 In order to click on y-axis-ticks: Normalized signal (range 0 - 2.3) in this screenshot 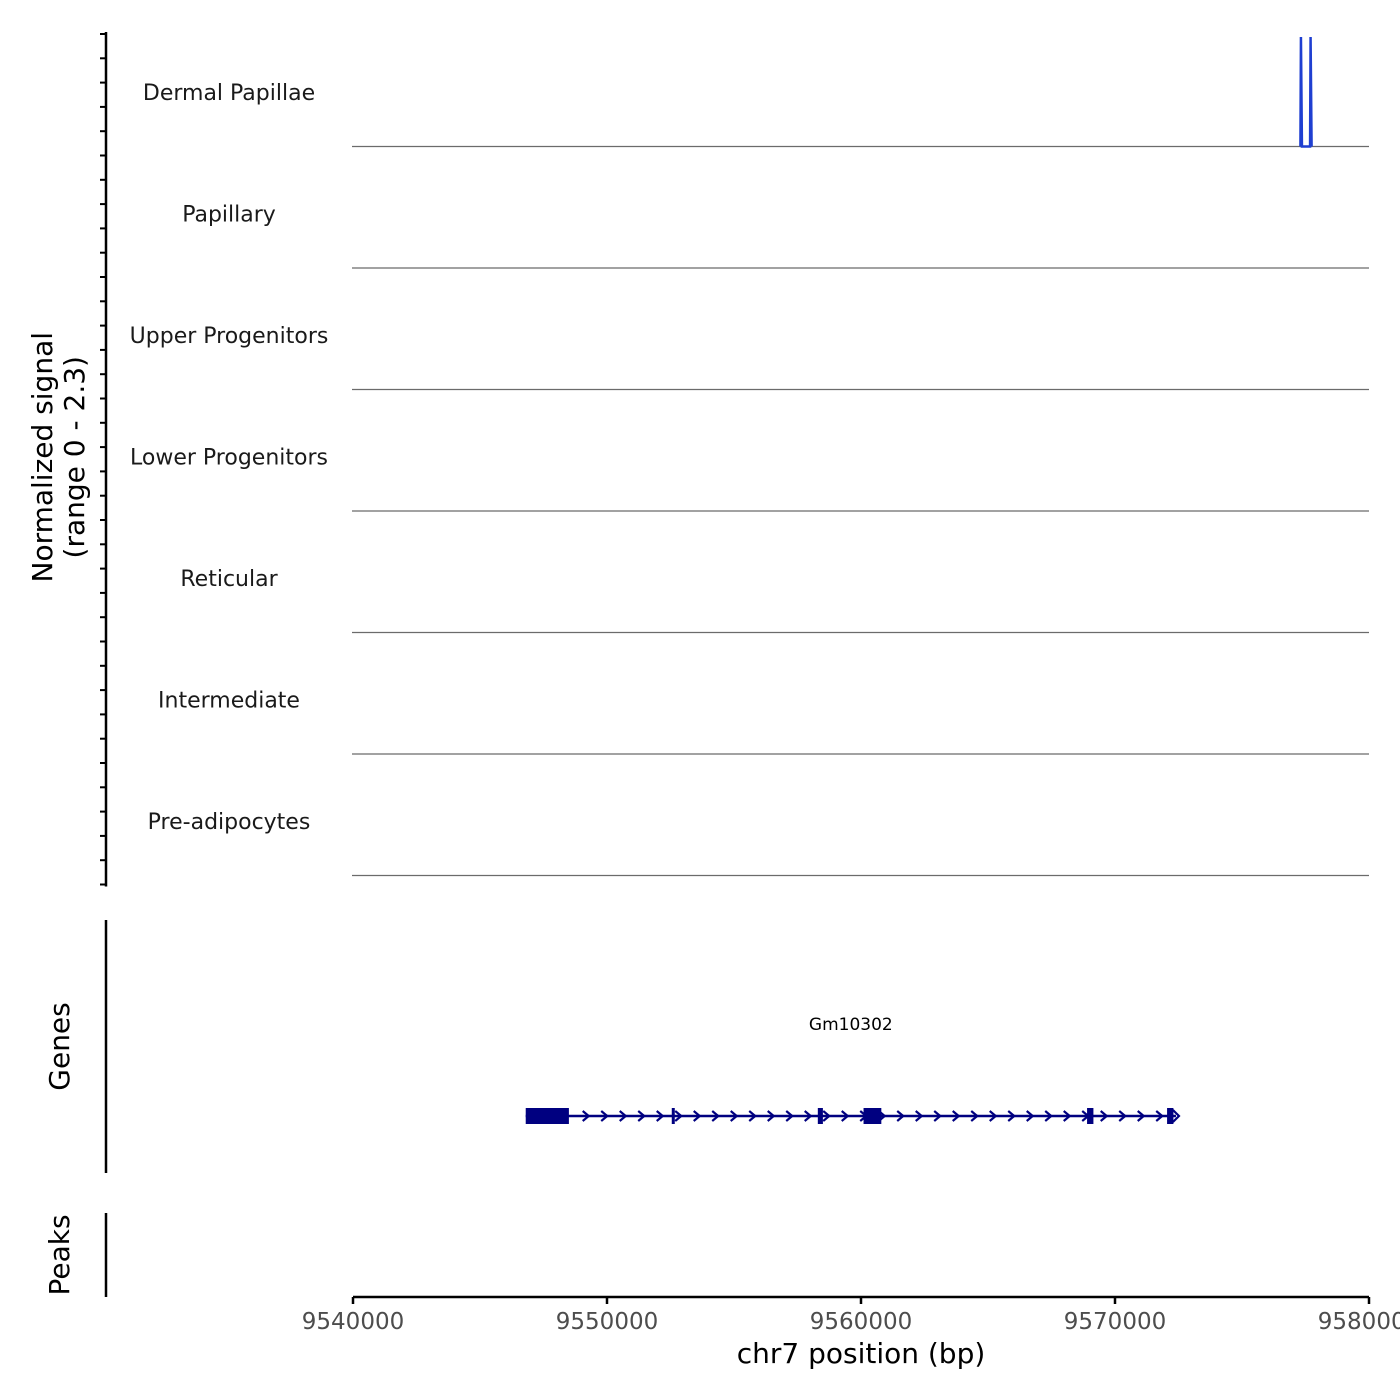, I will do `click(67, 459)`.